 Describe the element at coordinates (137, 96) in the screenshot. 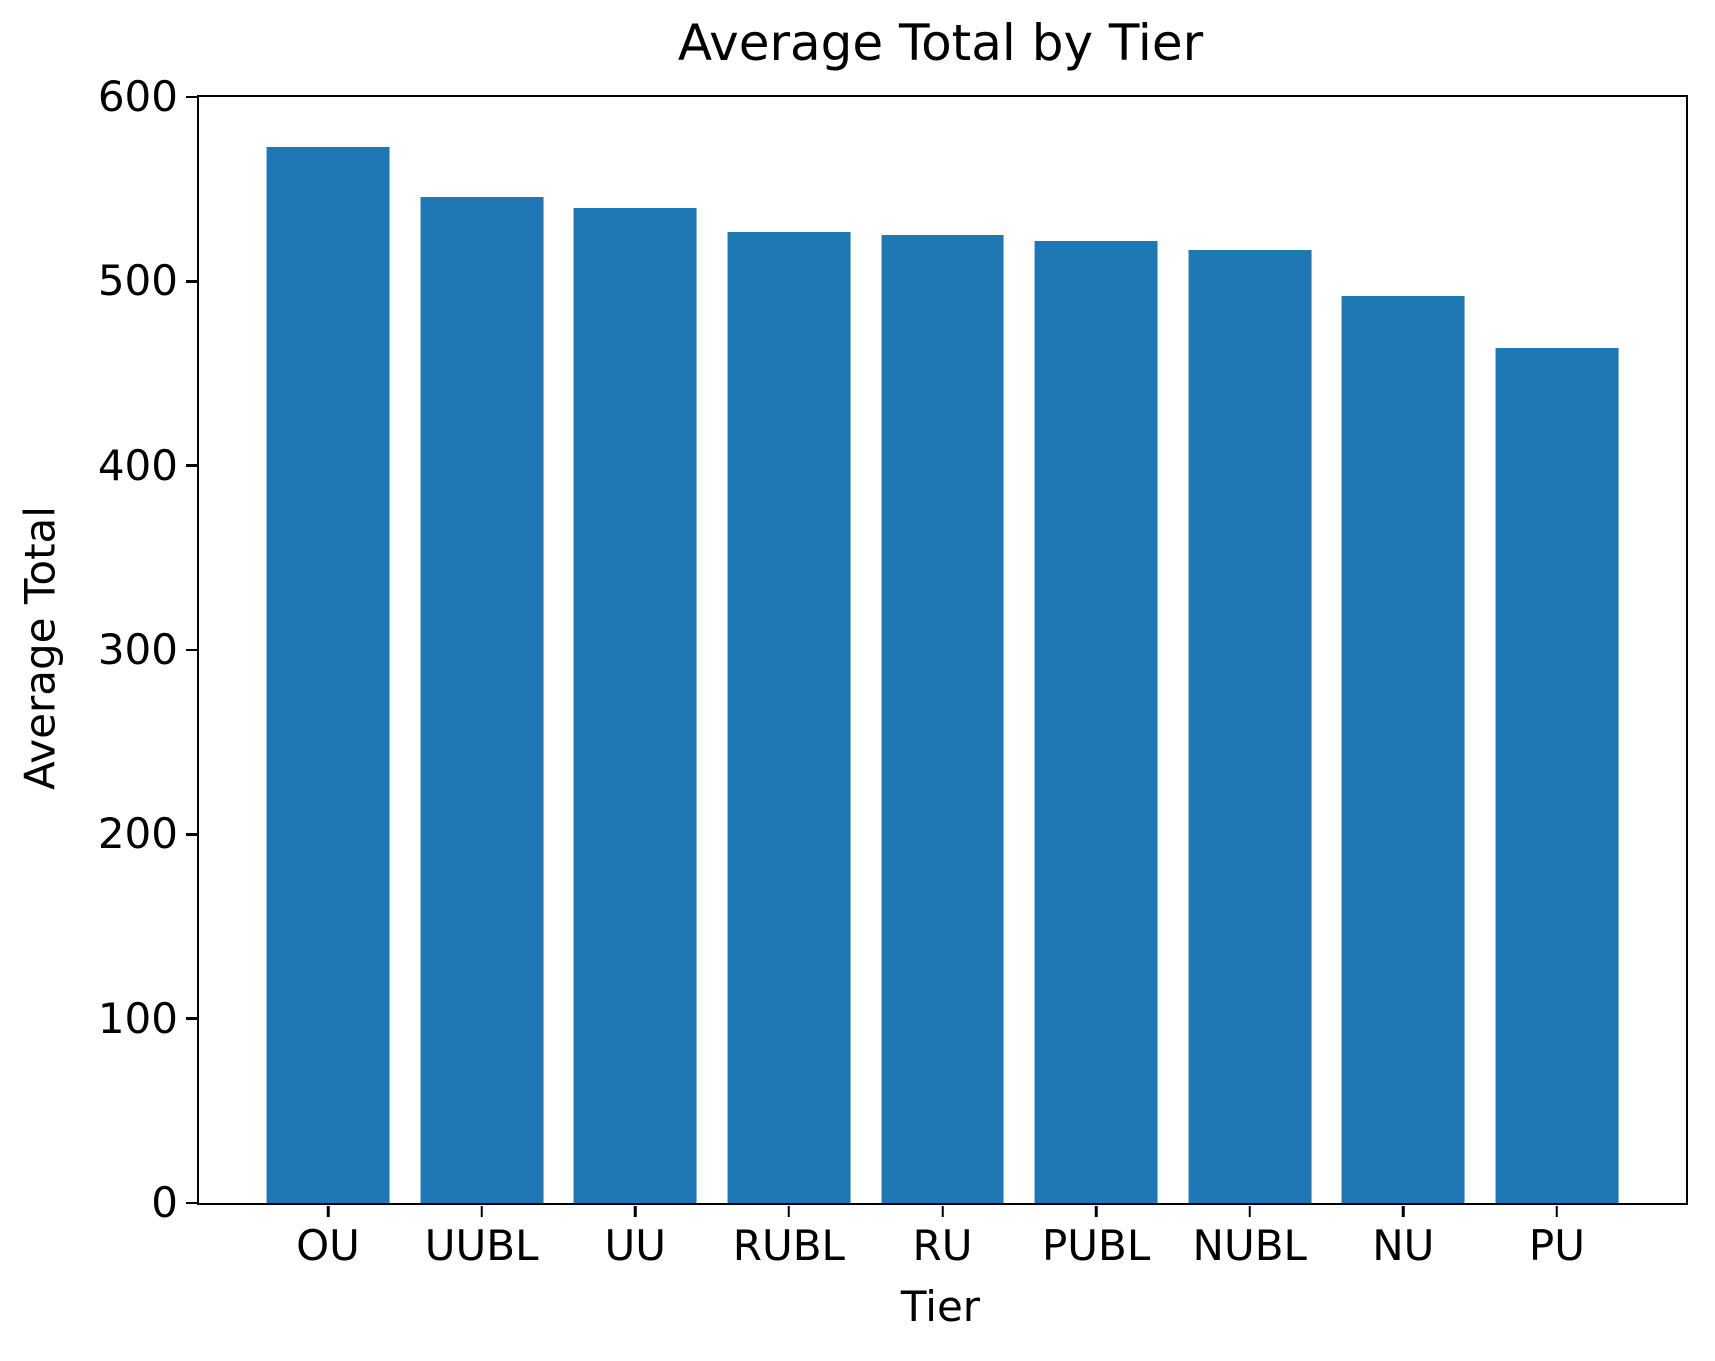

I see `y-tick-label-600: 600` at that location.